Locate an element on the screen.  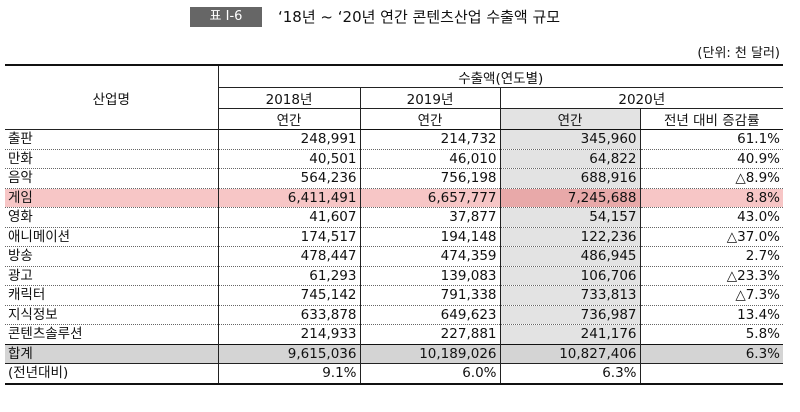
data-cell: 2.7% is located at coordinates (711, 256).